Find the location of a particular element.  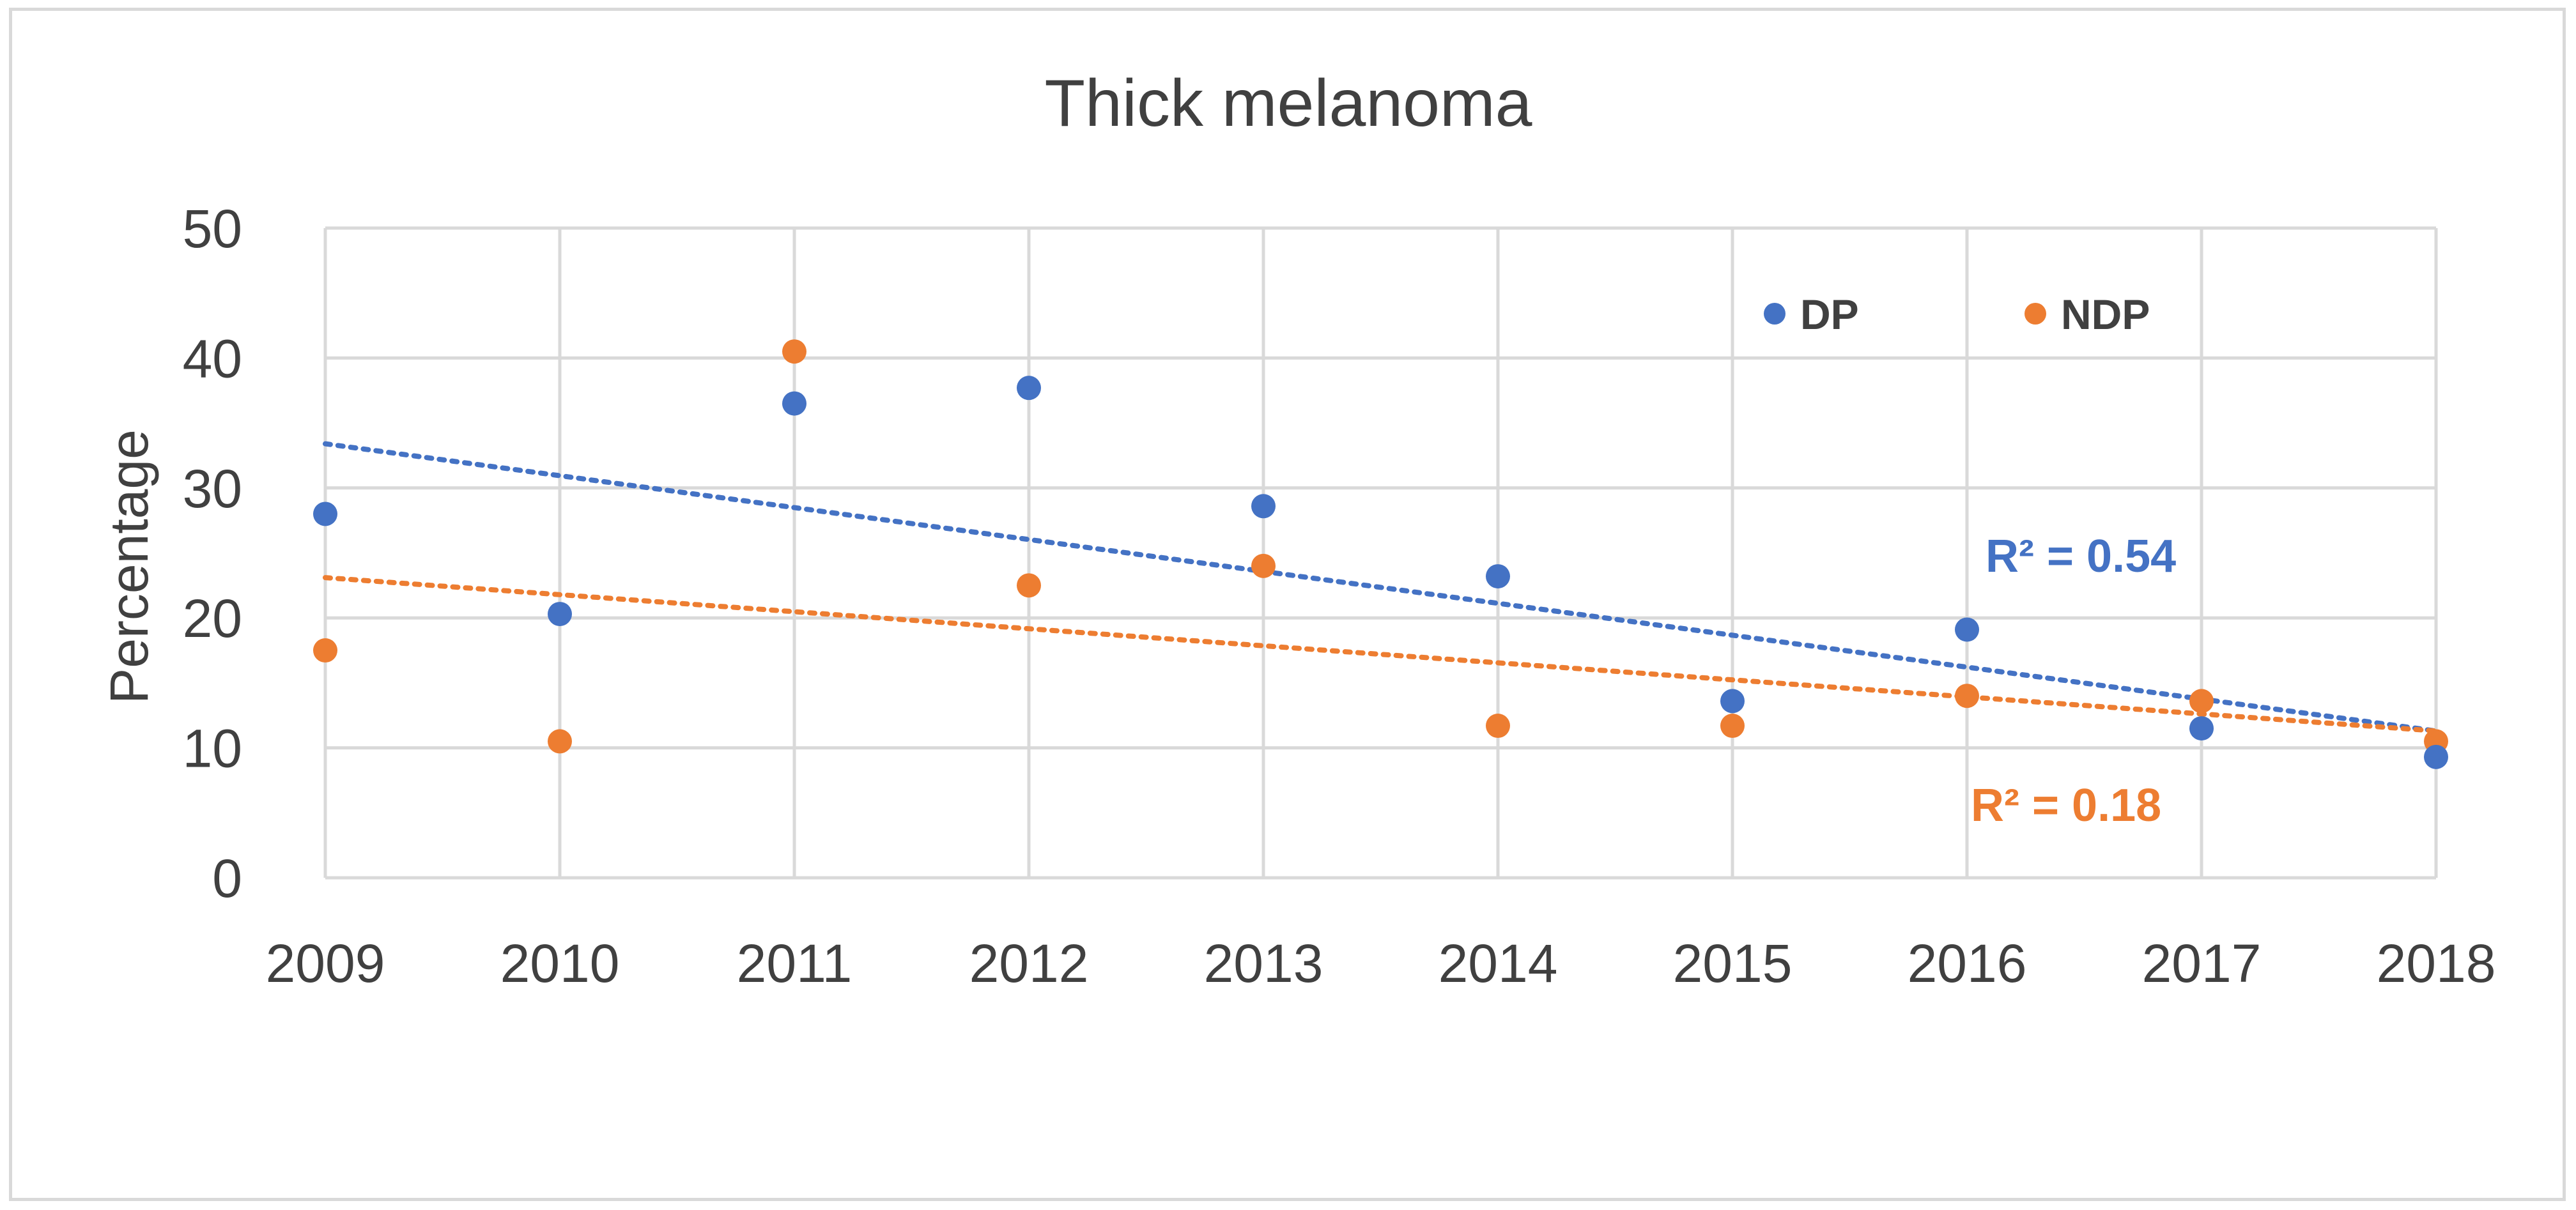

legend: DP NDP is located at coordinates (1957, 315).